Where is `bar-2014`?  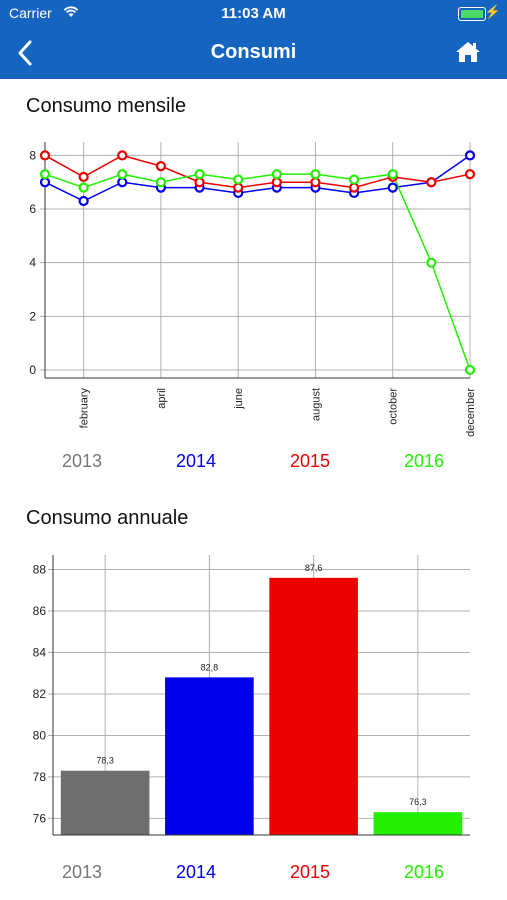
bar-2014 is located at coordinates (209, 756).